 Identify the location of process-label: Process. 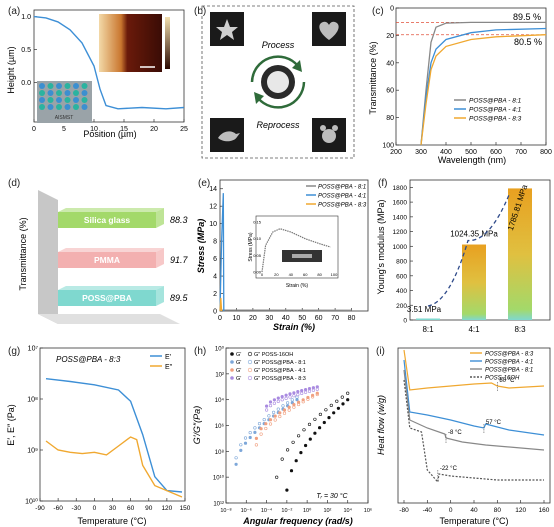
(278, 45).